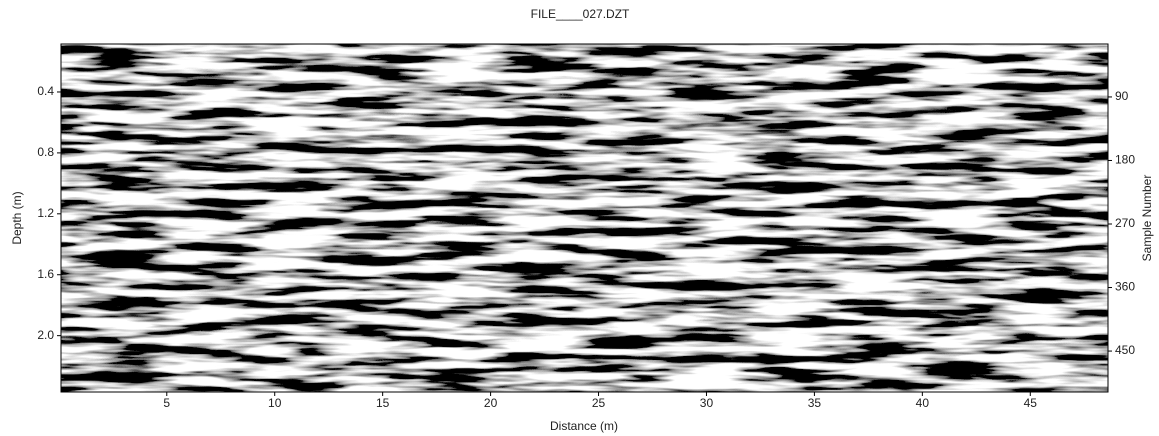 This screenshot has width=1159, height=436. I want to click on y-tick-label: 2.0, so click(45, 335).